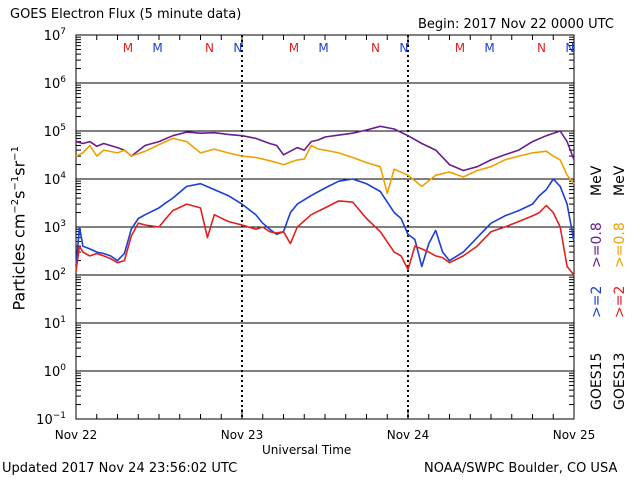 Image resolution: width=640 pixels, height=480 pixels. I want to click on y-tick-label: 10⁷, so click(55, 35).